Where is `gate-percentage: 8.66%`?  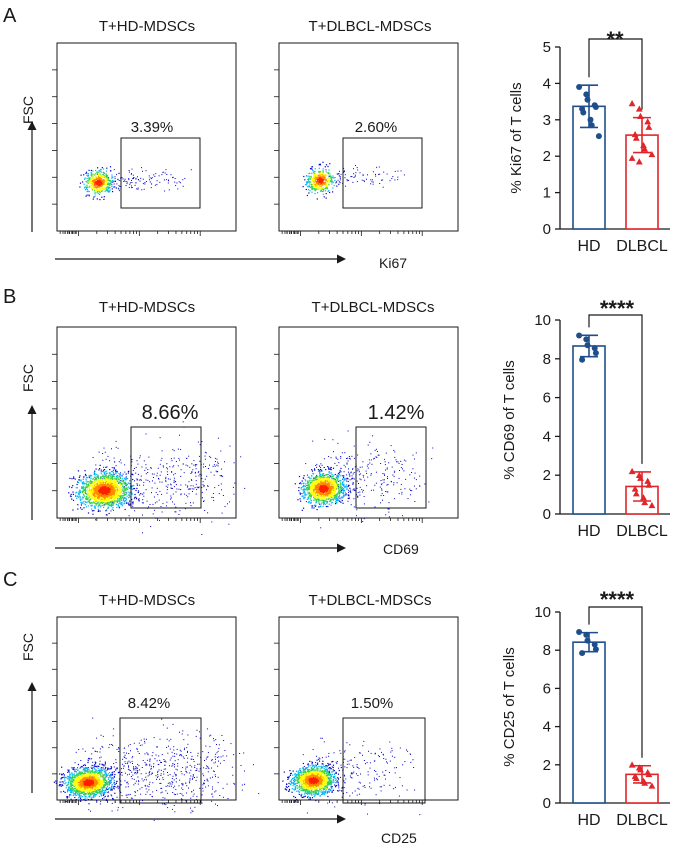
gate-percentage: 8.66% is located at coordinates (170, 413).